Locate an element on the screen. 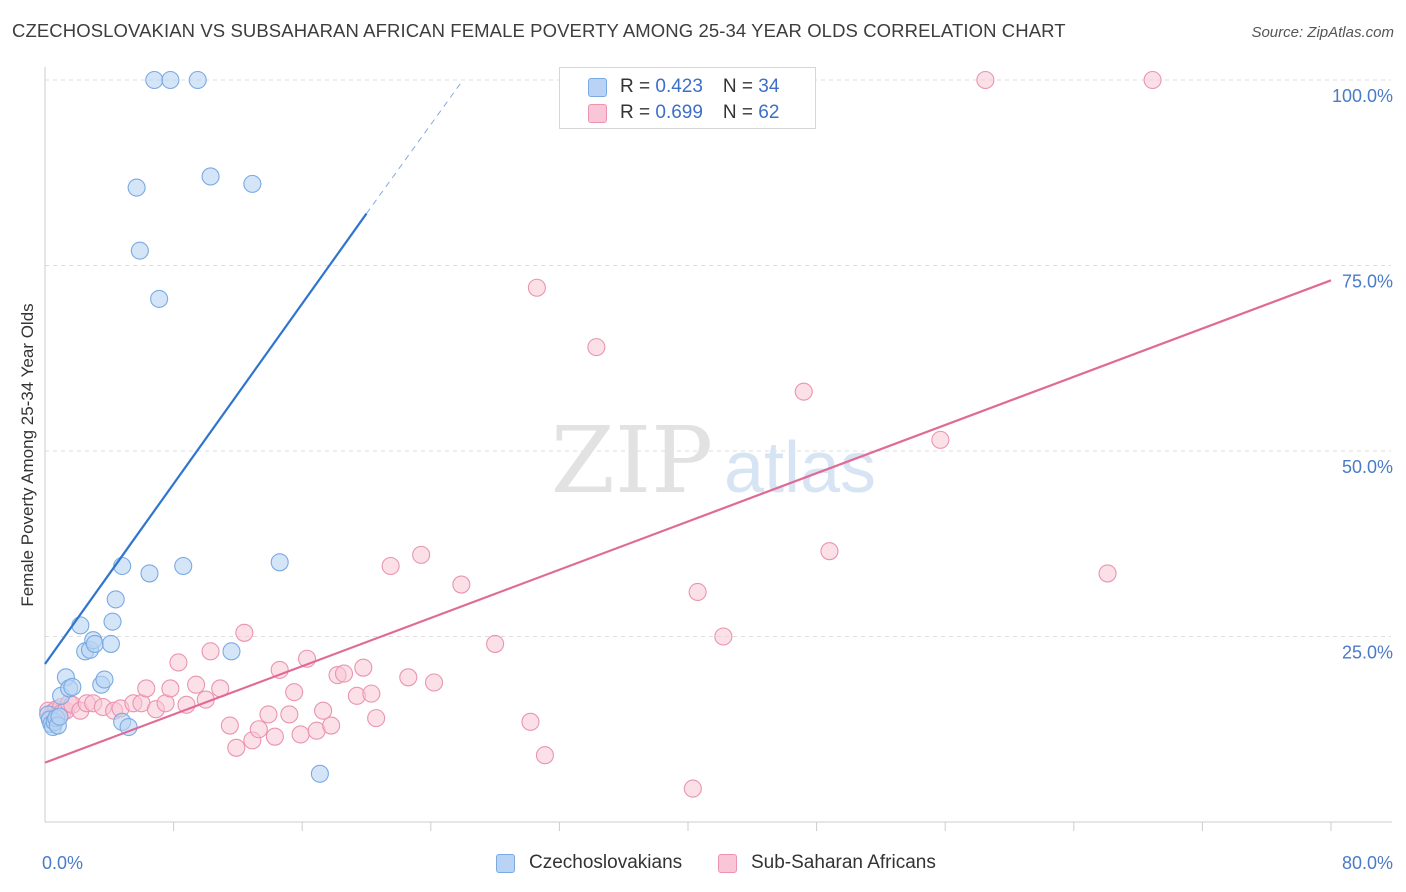 The image size is (1406, 892). series-legend: Czechoslovakians Sub-Saharan Africans is located at coordinates (703, 864).